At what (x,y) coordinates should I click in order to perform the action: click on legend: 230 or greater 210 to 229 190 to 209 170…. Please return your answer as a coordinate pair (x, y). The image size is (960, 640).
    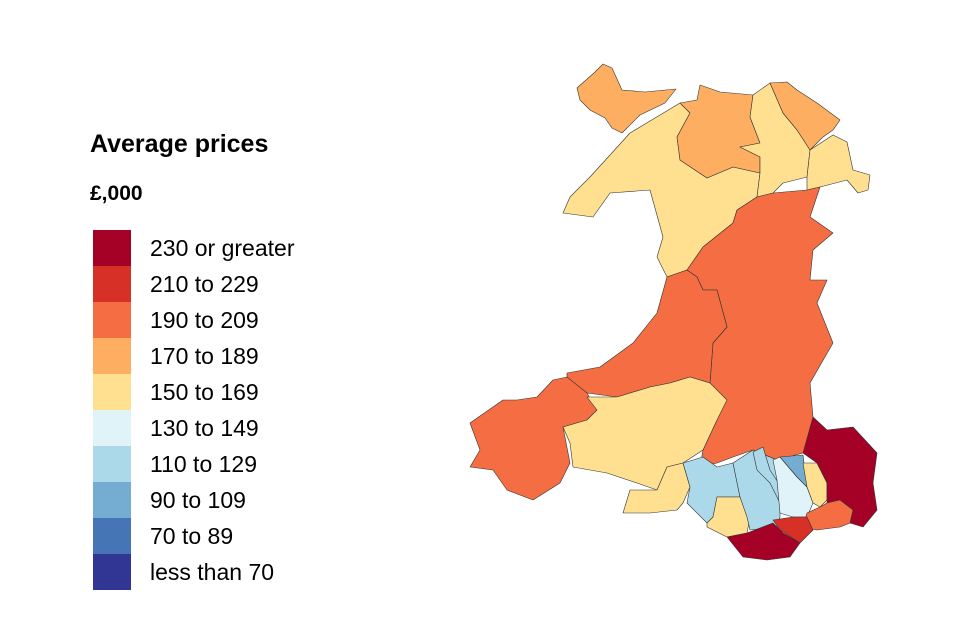
    Looking at the image, I should click on (193, 410).